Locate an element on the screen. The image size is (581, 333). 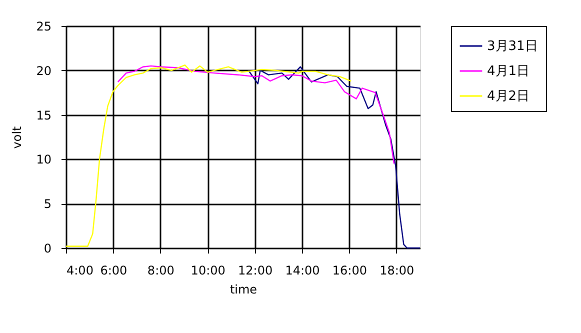
x-tick-label: 8:00 is located at coordinates (160, 271).